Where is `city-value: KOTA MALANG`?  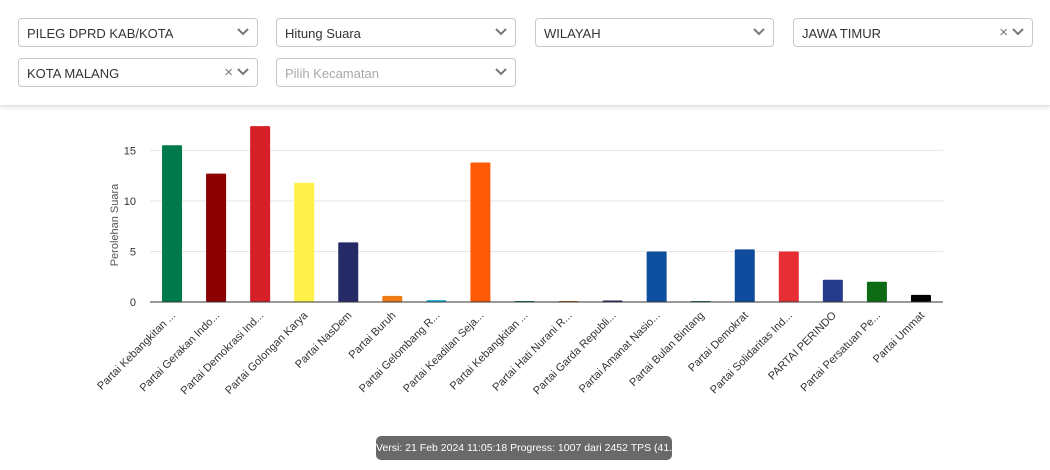
city-value: KOTA MALANG is located at coordinates (73, 73).